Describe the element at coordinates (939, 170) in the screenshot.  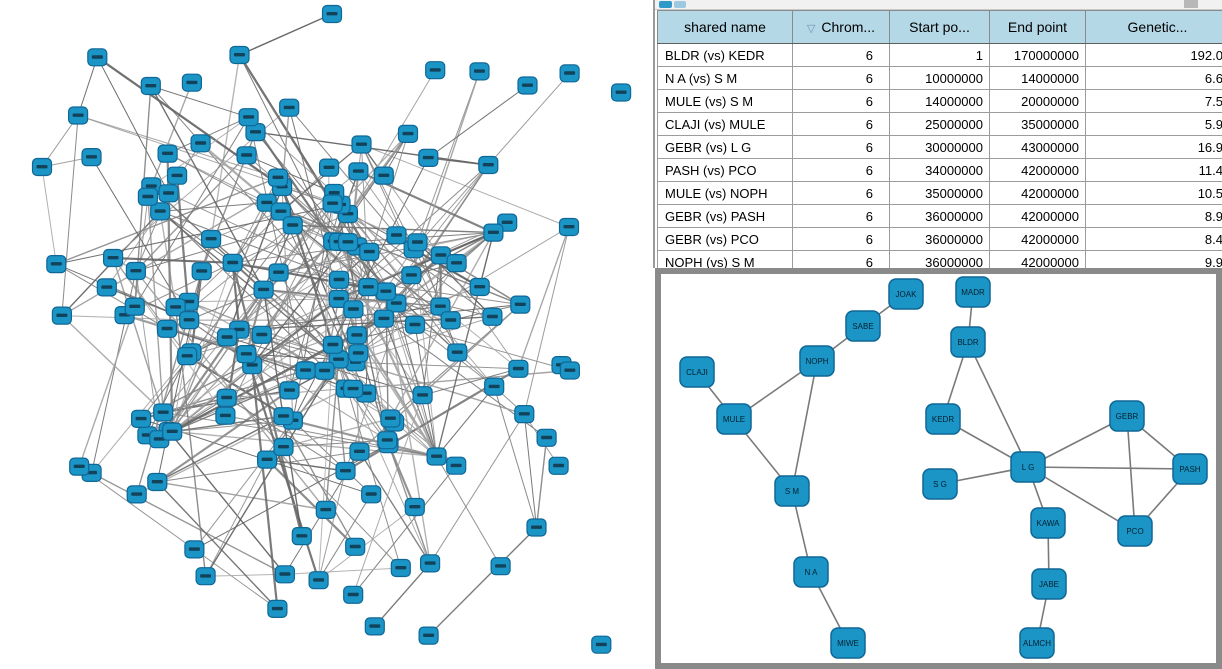
I see `cell-start: 34000000` at that location.